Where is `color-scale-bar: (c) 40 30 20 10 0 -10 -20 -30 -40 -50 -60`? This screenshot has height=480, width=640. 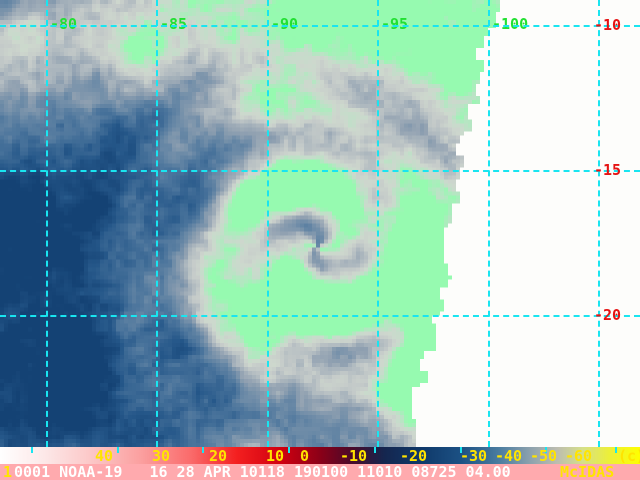
color-scale-bar: (c) 40 30 20 10 0 -10 -20 -30 -40 -50 -60 is located at coordinates (320, 455).